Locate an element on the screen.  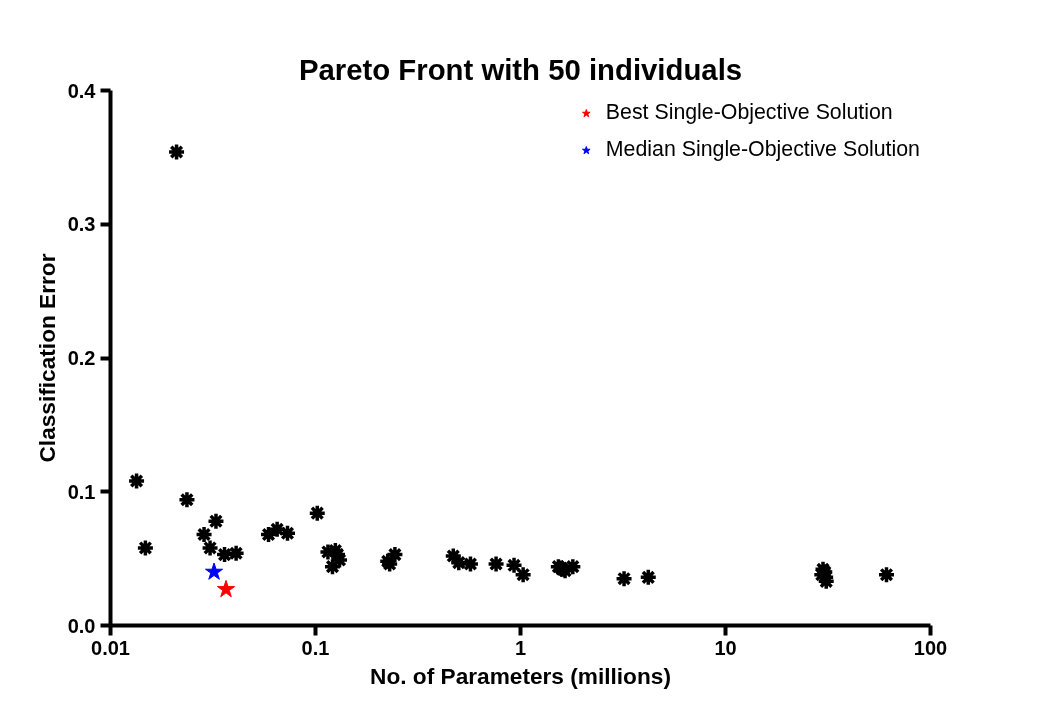
y-tick-label: 0.1 is located at coordinates (81, 491).